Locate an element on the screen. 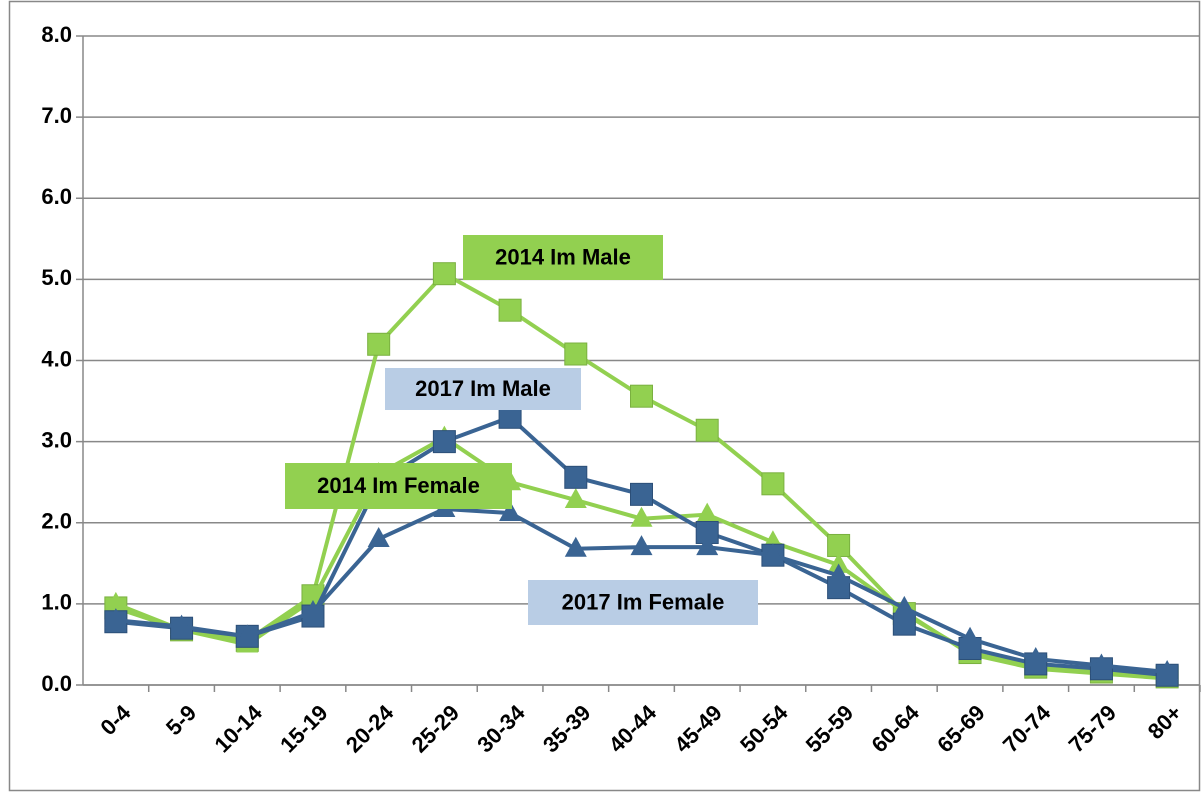 The image size is (1201, 792). y-tick-label: 1.0 is located at coordinates (56, 602).